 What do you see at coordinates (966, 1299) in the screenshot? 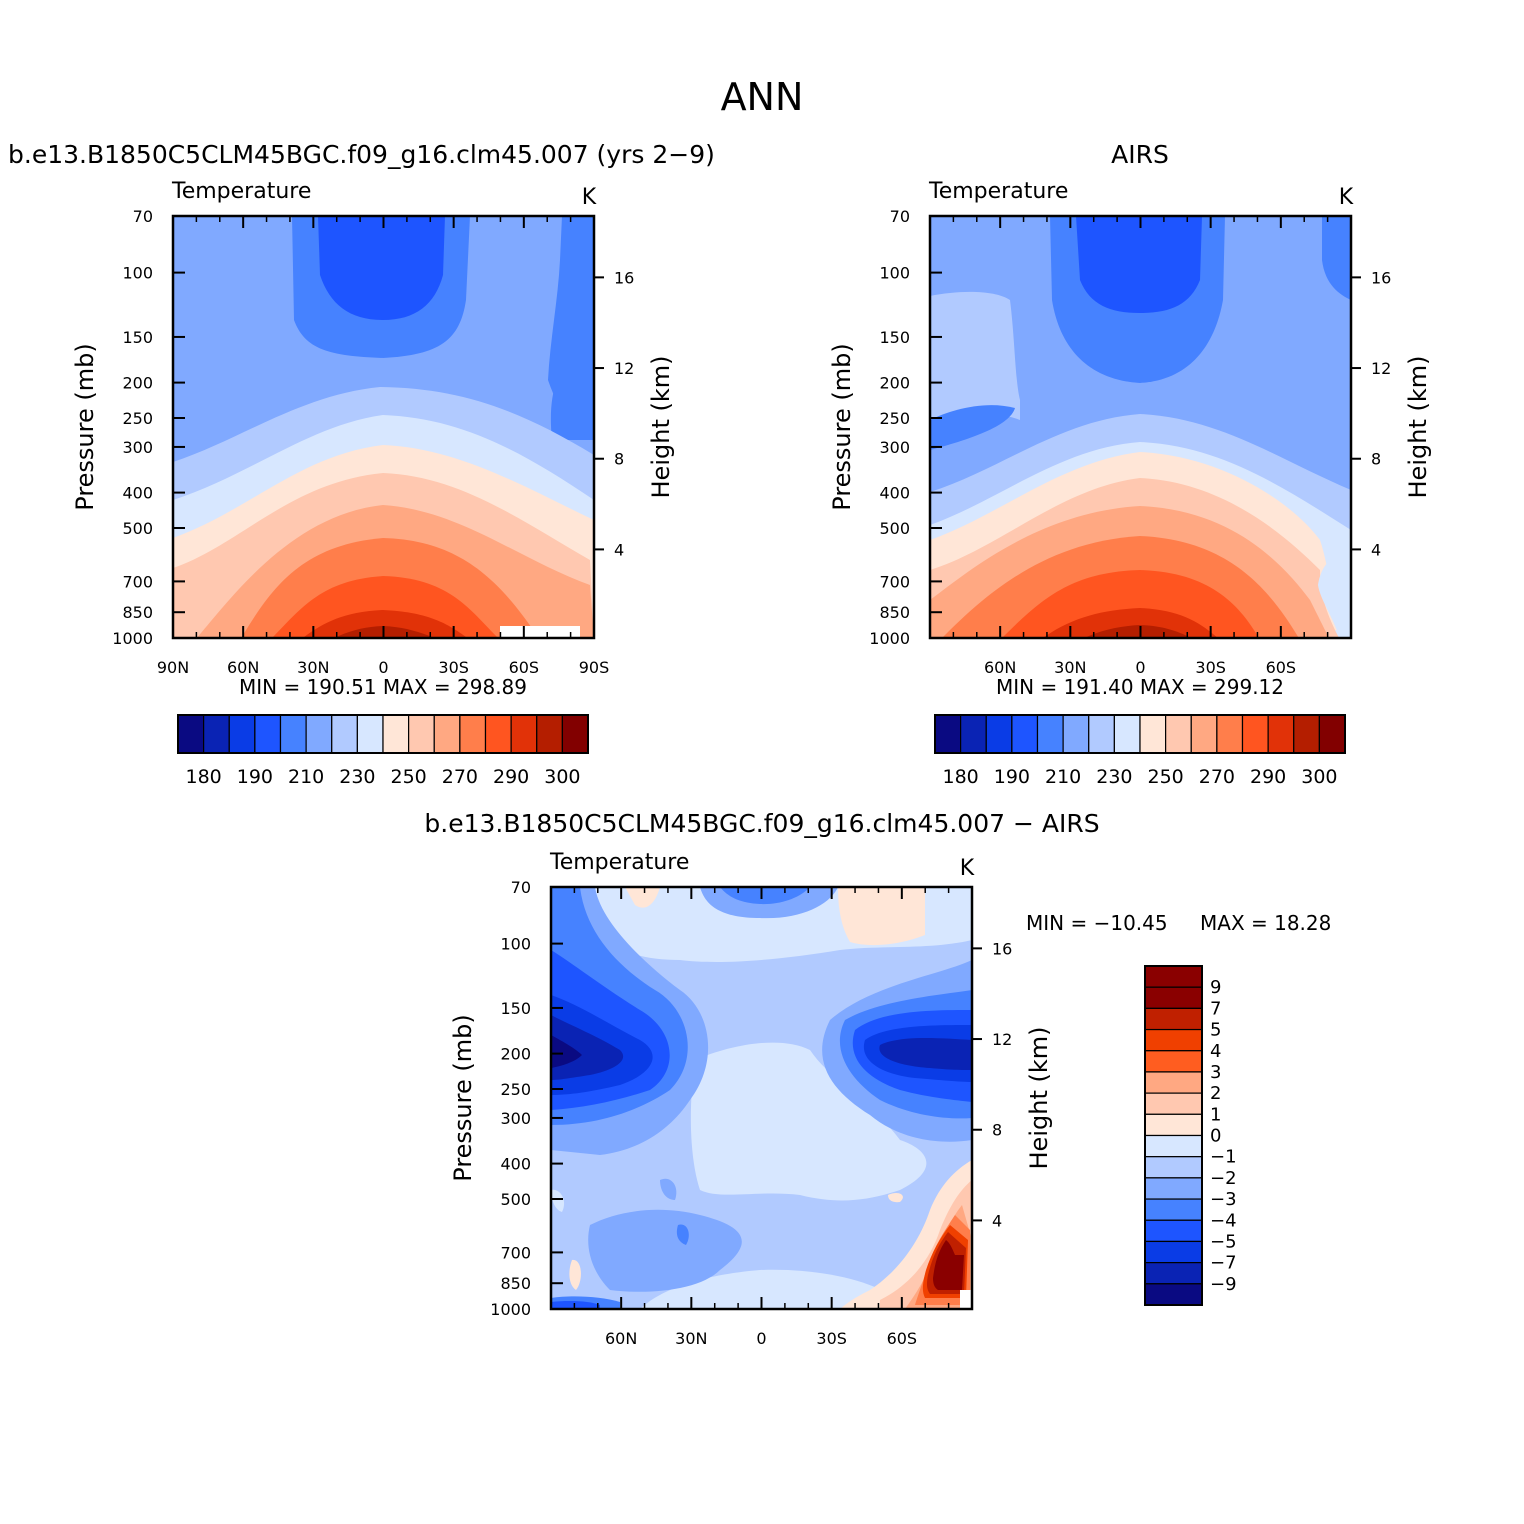
I see `missing-surface` at bounding box center [966, 1299].